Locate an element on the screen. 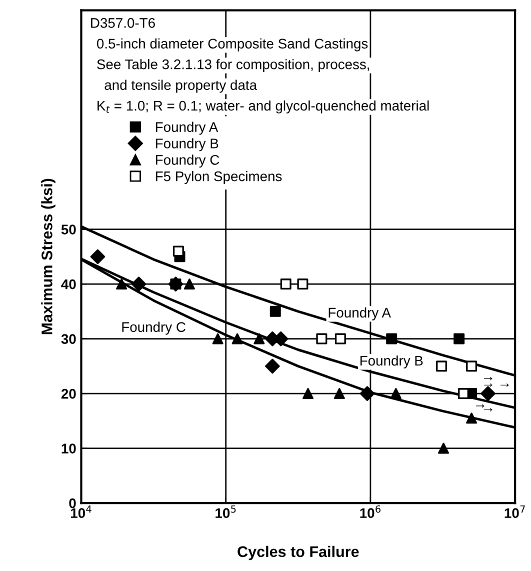 The height and width of the screenshot is (571, 531). x-tick-label: 10$^{7}$ is located at coordinates (514, 511).